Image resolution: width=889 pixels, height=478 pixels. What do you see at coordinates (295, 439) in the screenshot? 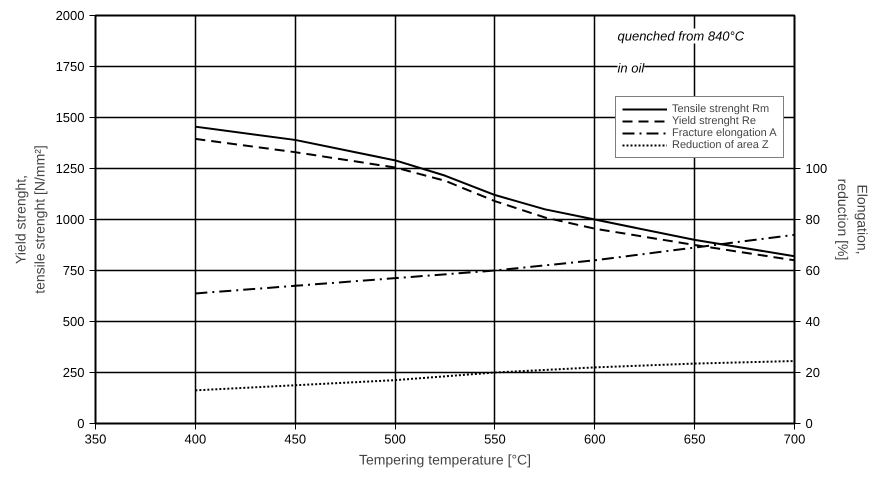
I see `x-tick-label: 450` at bounding box center [295, 439].